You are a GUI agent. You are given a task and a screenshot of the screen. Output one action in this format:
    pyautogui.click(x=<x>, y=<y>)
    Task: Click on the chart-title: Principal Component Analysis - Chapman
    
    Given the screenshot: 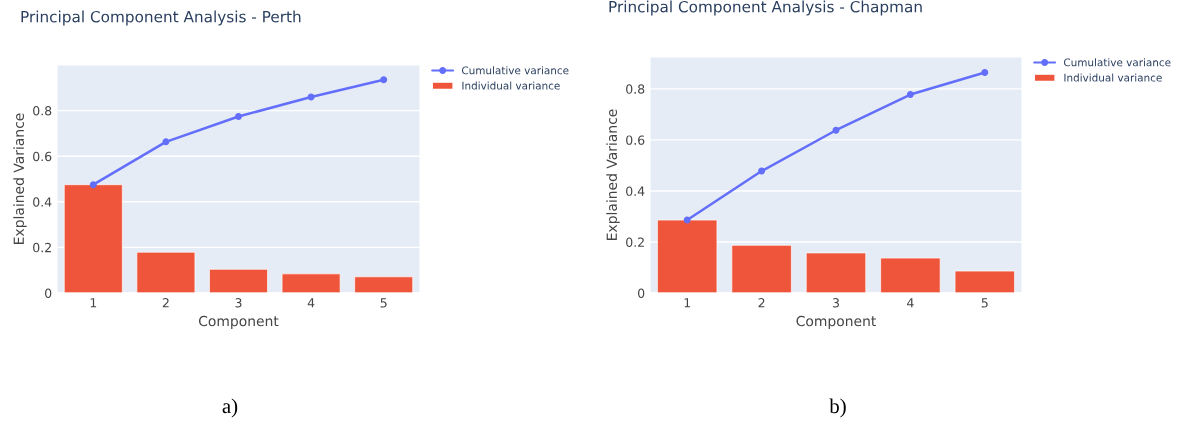 What is the action you would take?
    pyautogui.click(x=765, y=8)
    